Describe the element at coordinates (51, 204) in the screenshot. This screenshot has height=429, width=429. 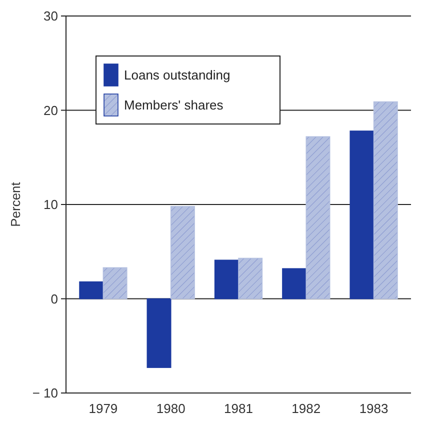
I see `y-tick-label: 10` at that location.